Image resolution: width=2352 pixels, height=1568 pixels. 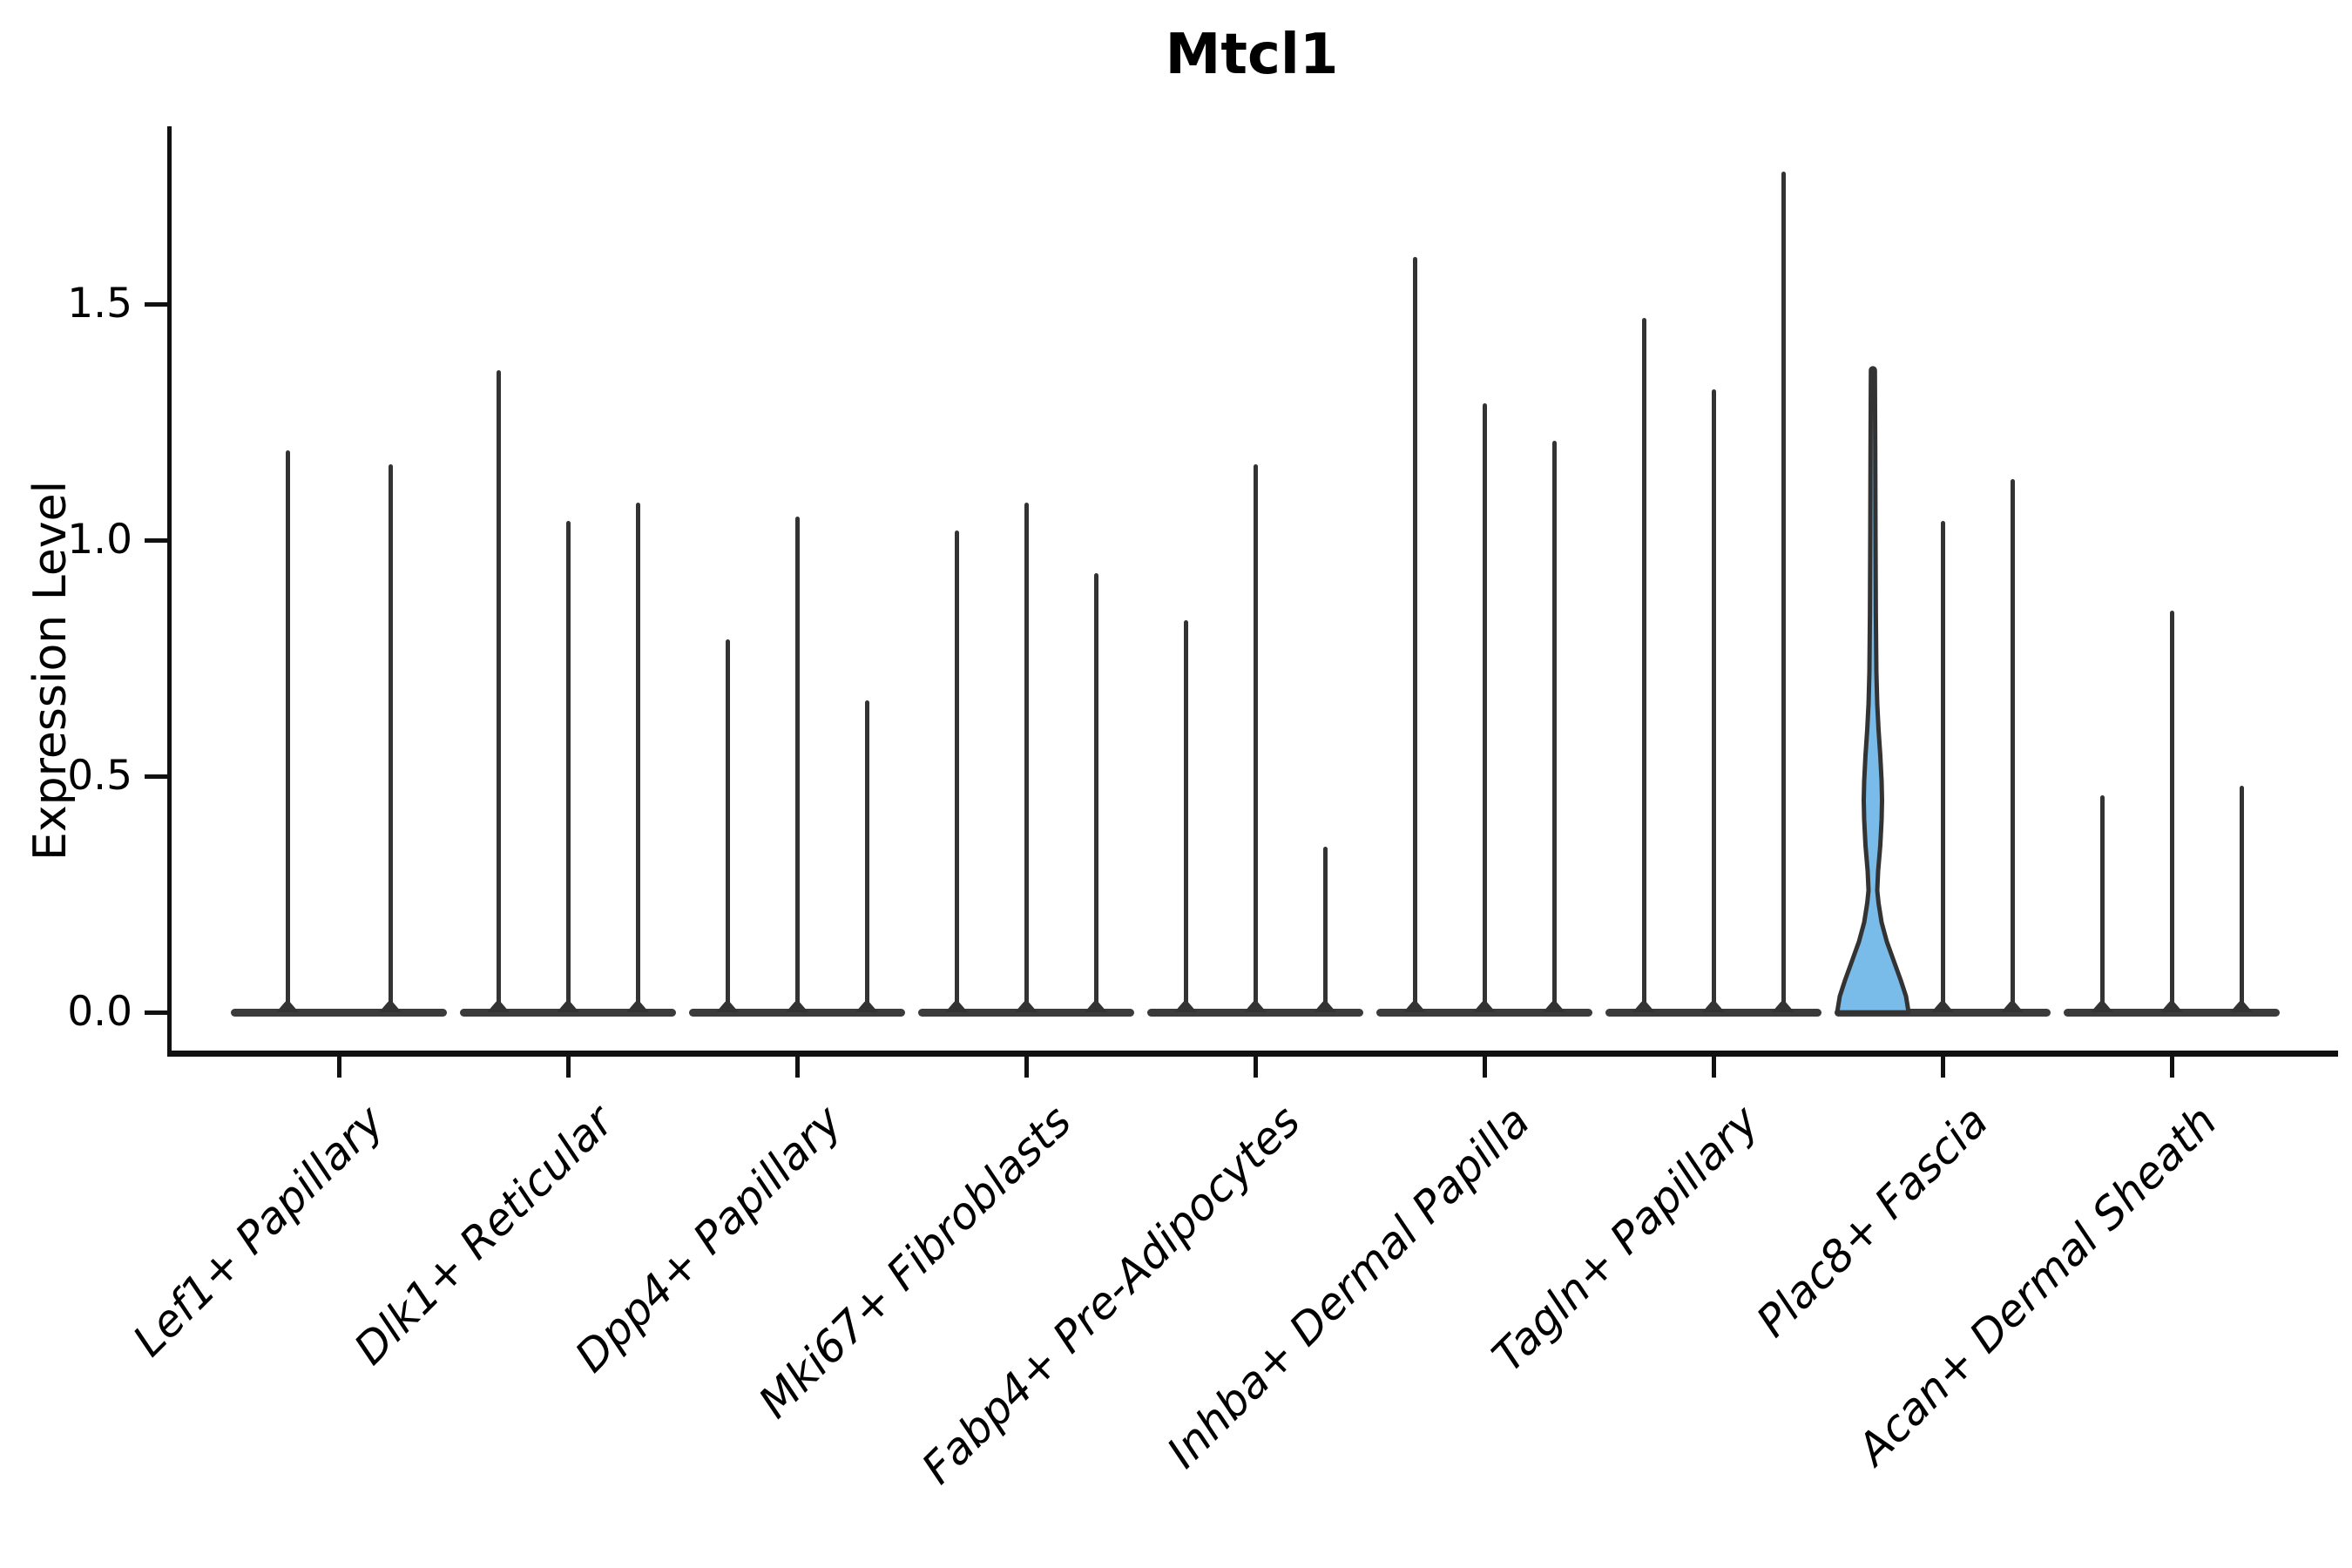 I want to click on chart-title: Mtcl1, so click(x=1252, y=55).